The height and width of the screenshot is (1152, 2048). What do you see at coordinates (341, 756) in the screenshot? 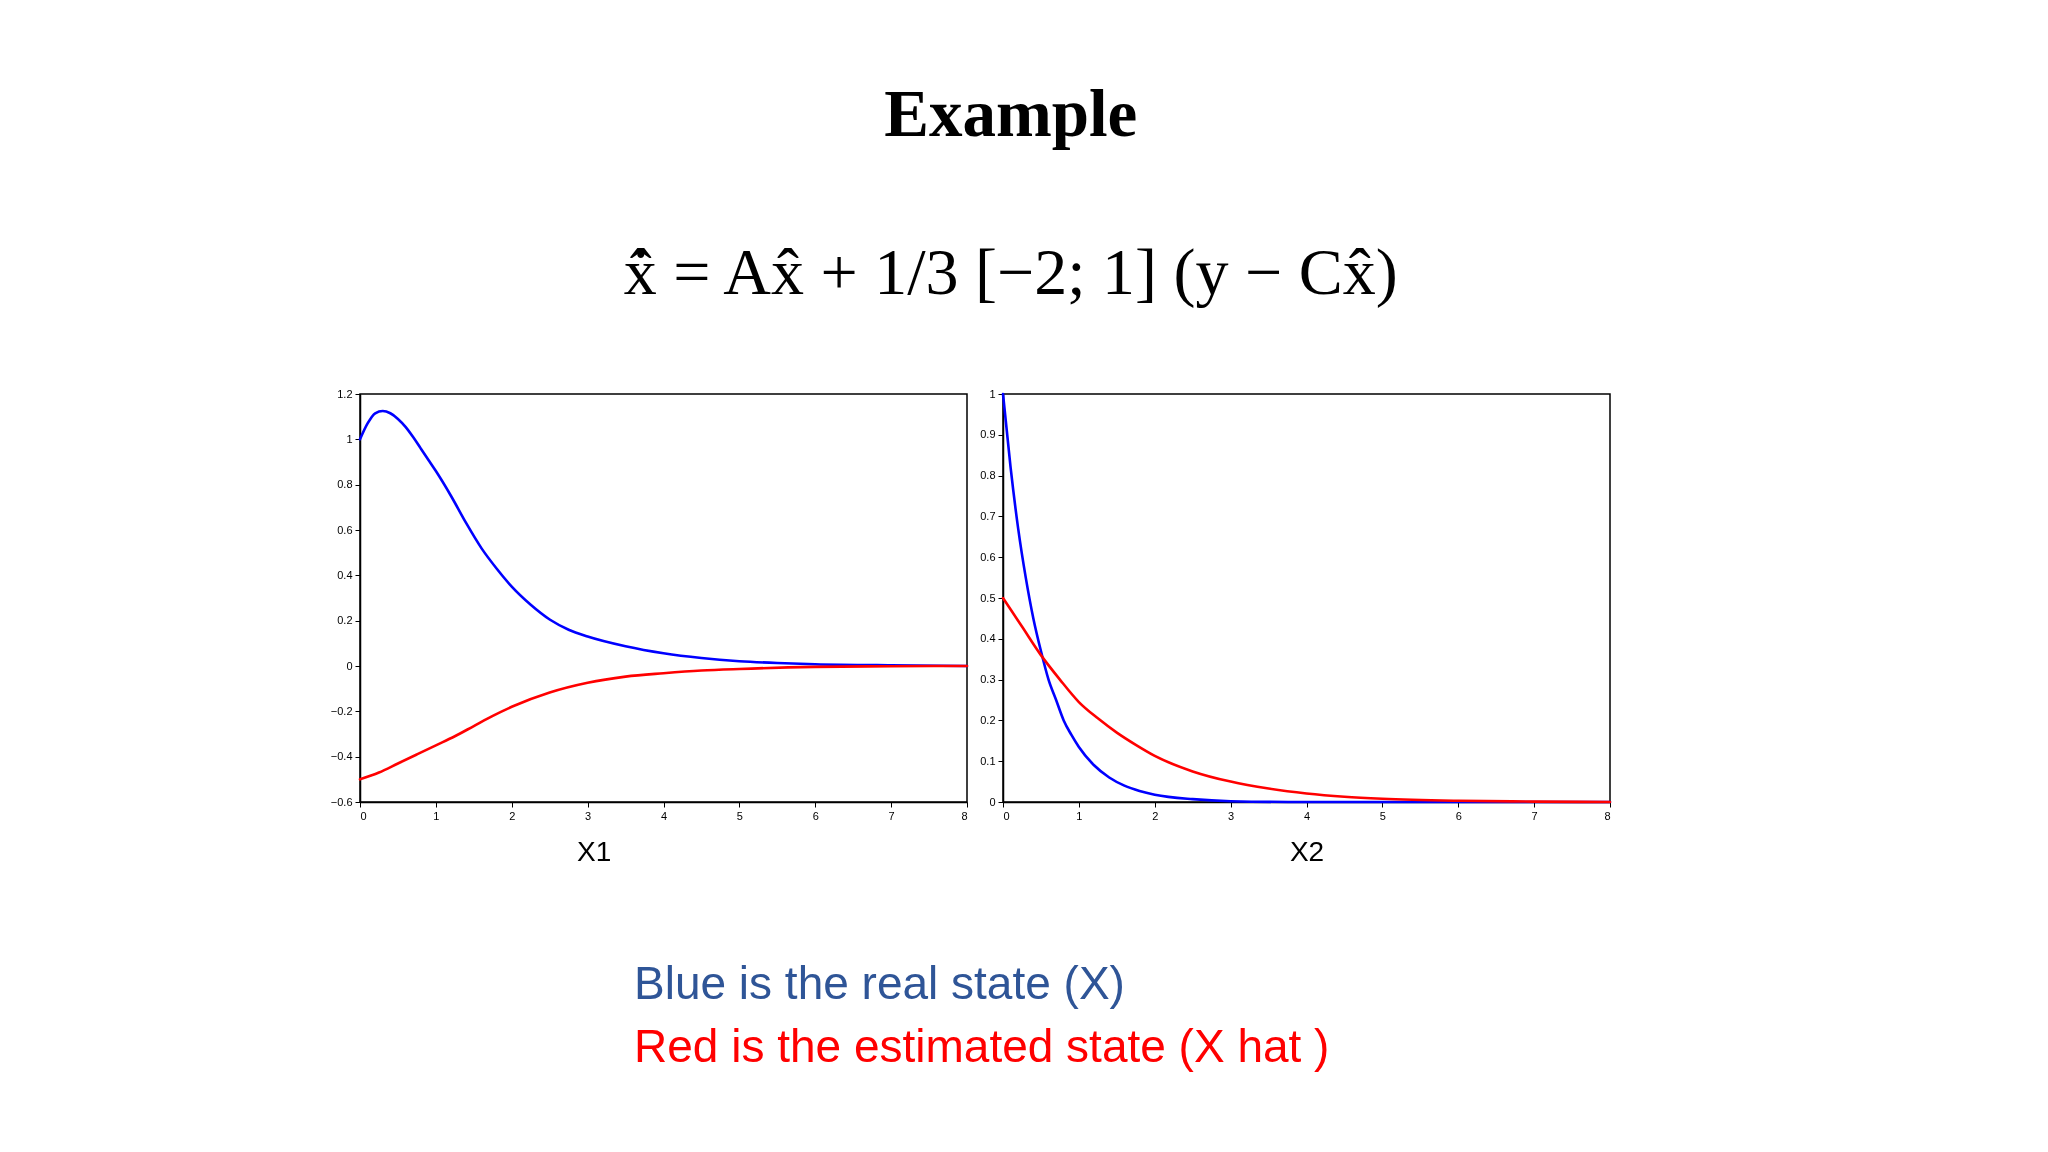
I see `y-tick-label: −0.4` at bounding box center [341, 756].